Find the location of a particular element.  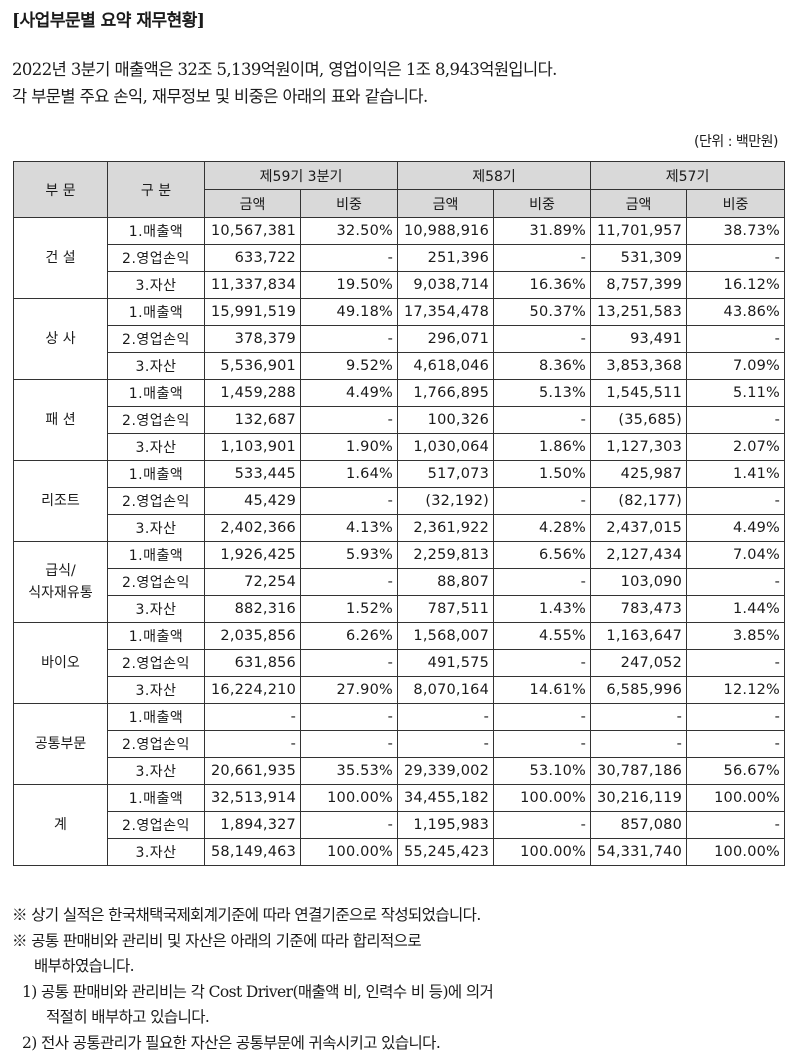

segment-name: 상 사 is located at coordinates (61, 339).